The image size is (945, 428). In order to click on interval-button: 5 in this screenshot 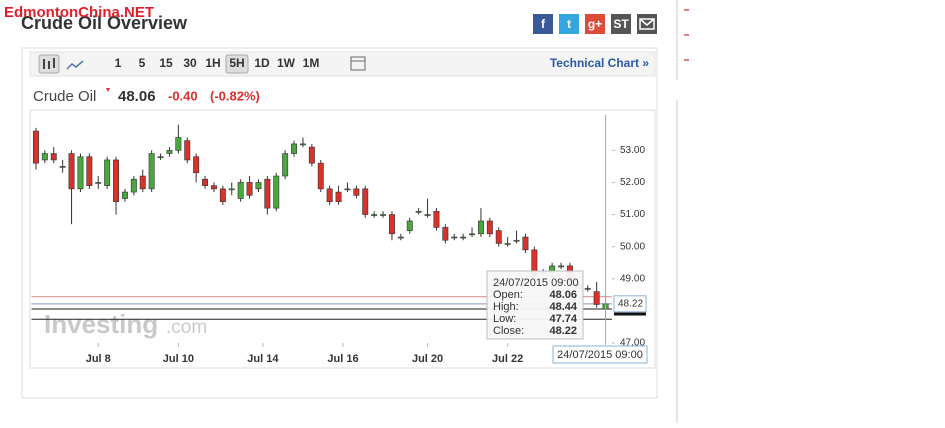, I will do `click(142, 63)`.